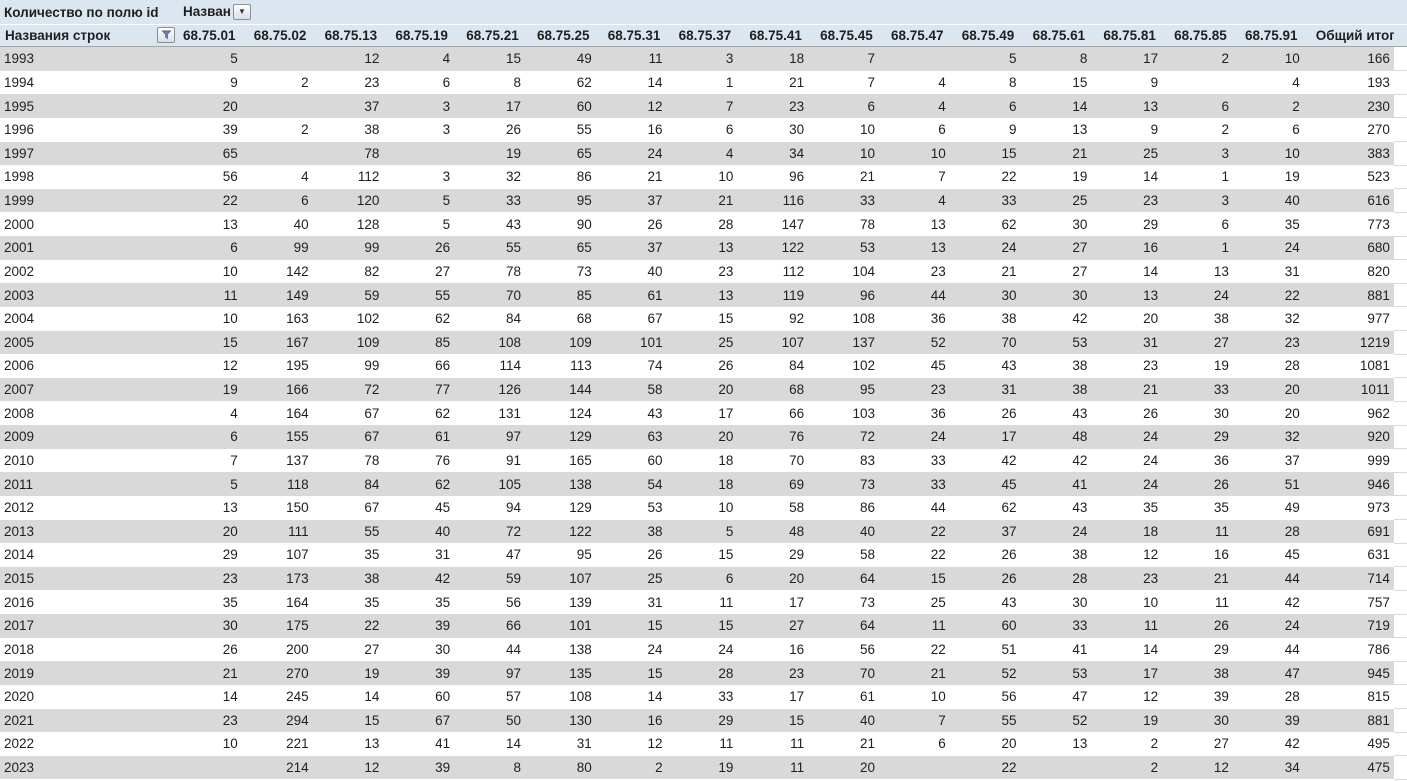 The width and height of the screenshot is (1407, 781). Describe the element at coordinates (850, 720) in the screenshot. I see `data-cell: 40` at that location.